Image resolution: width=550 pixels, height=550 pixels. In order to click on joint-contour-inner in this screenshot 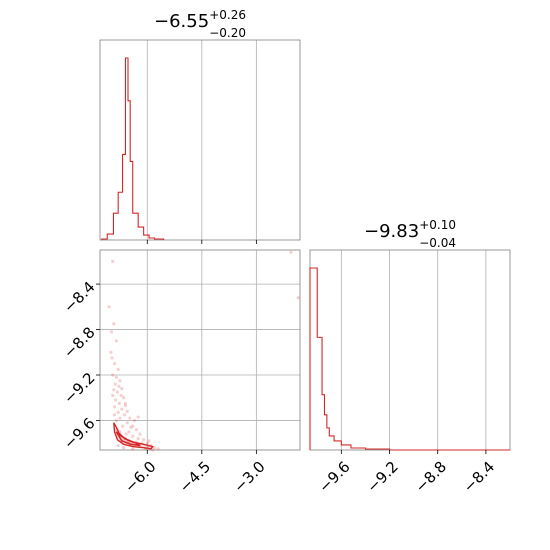, I will do `click(128, 439)`.